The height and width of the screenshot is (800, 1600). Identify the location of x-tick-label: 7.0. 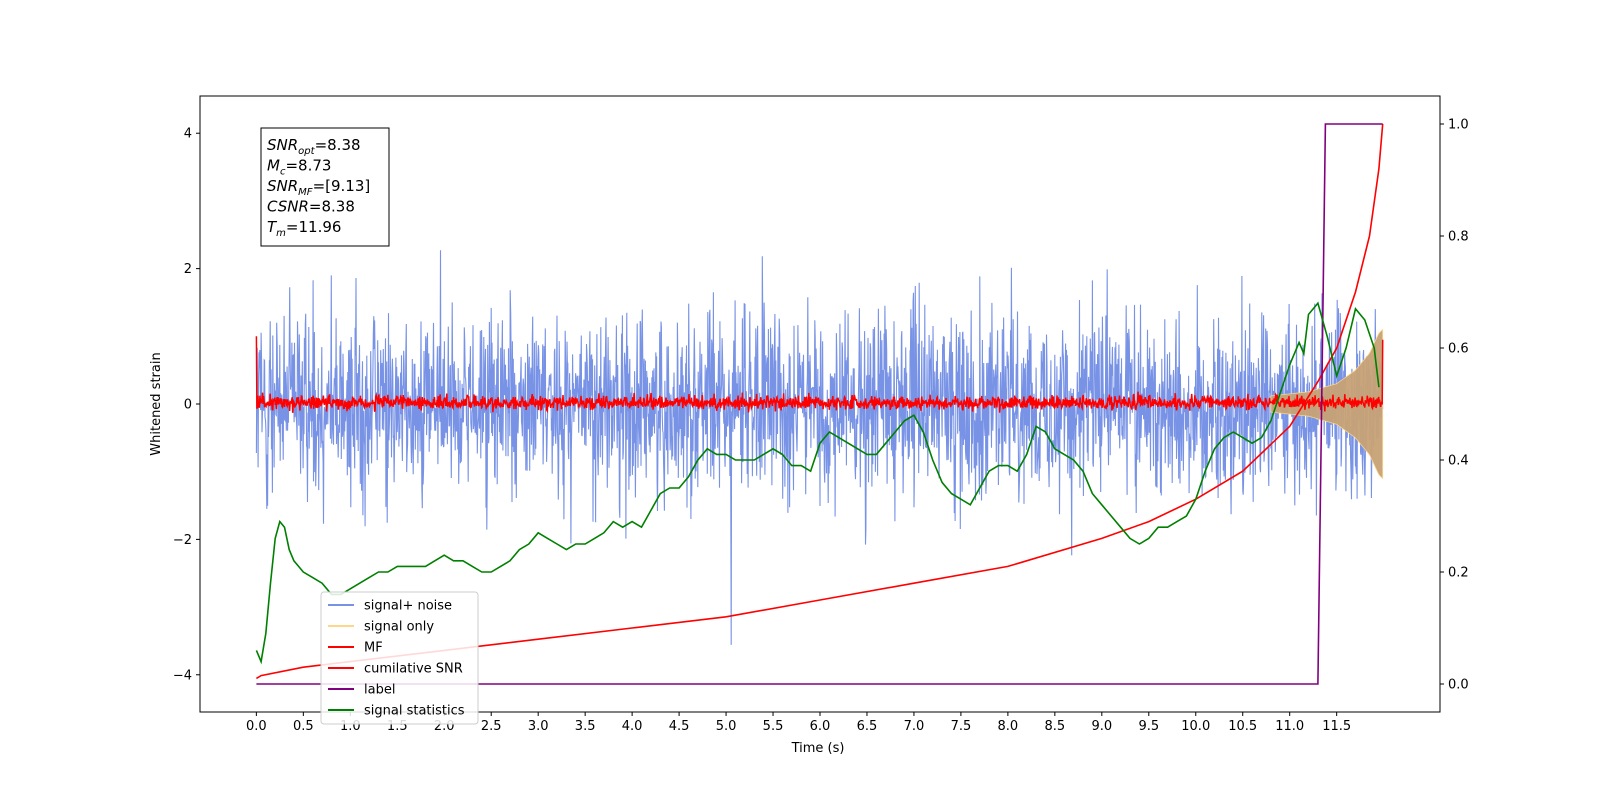
(914, 726).